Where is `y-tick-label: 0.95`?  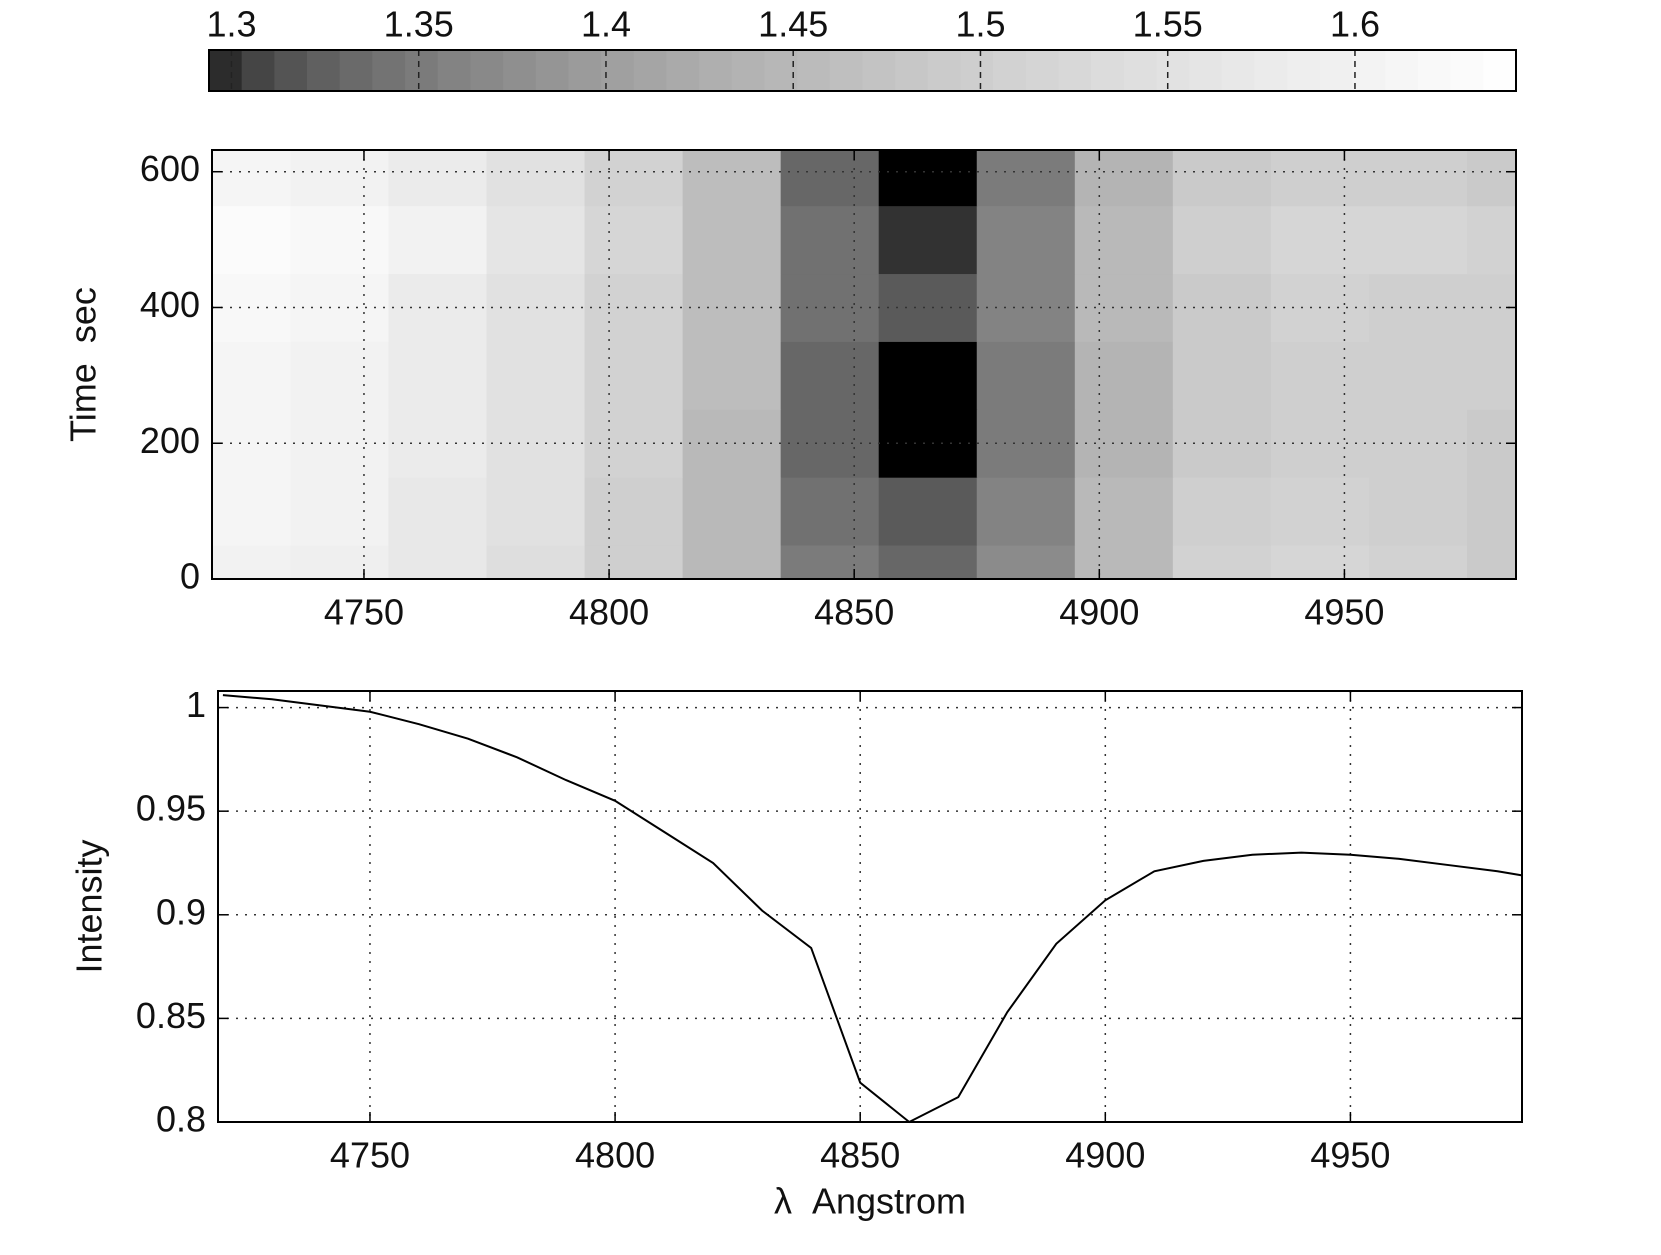
y-tick-label: 0.95 is located at coordinates (171, 808).